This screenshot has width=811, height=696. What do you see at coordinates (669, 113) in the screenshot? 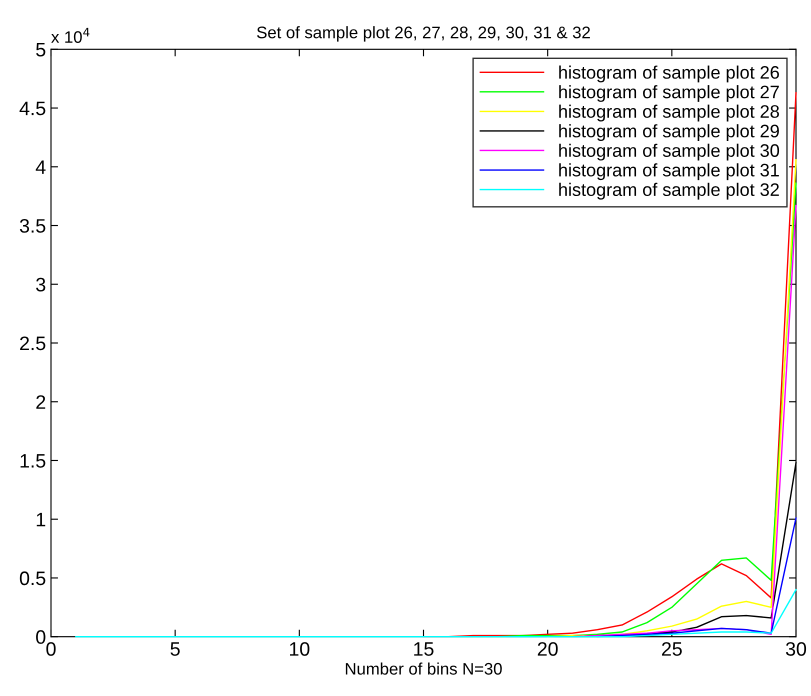
I see `legend-label: histogram of sample plot 28` at bounding box center [669, 113].